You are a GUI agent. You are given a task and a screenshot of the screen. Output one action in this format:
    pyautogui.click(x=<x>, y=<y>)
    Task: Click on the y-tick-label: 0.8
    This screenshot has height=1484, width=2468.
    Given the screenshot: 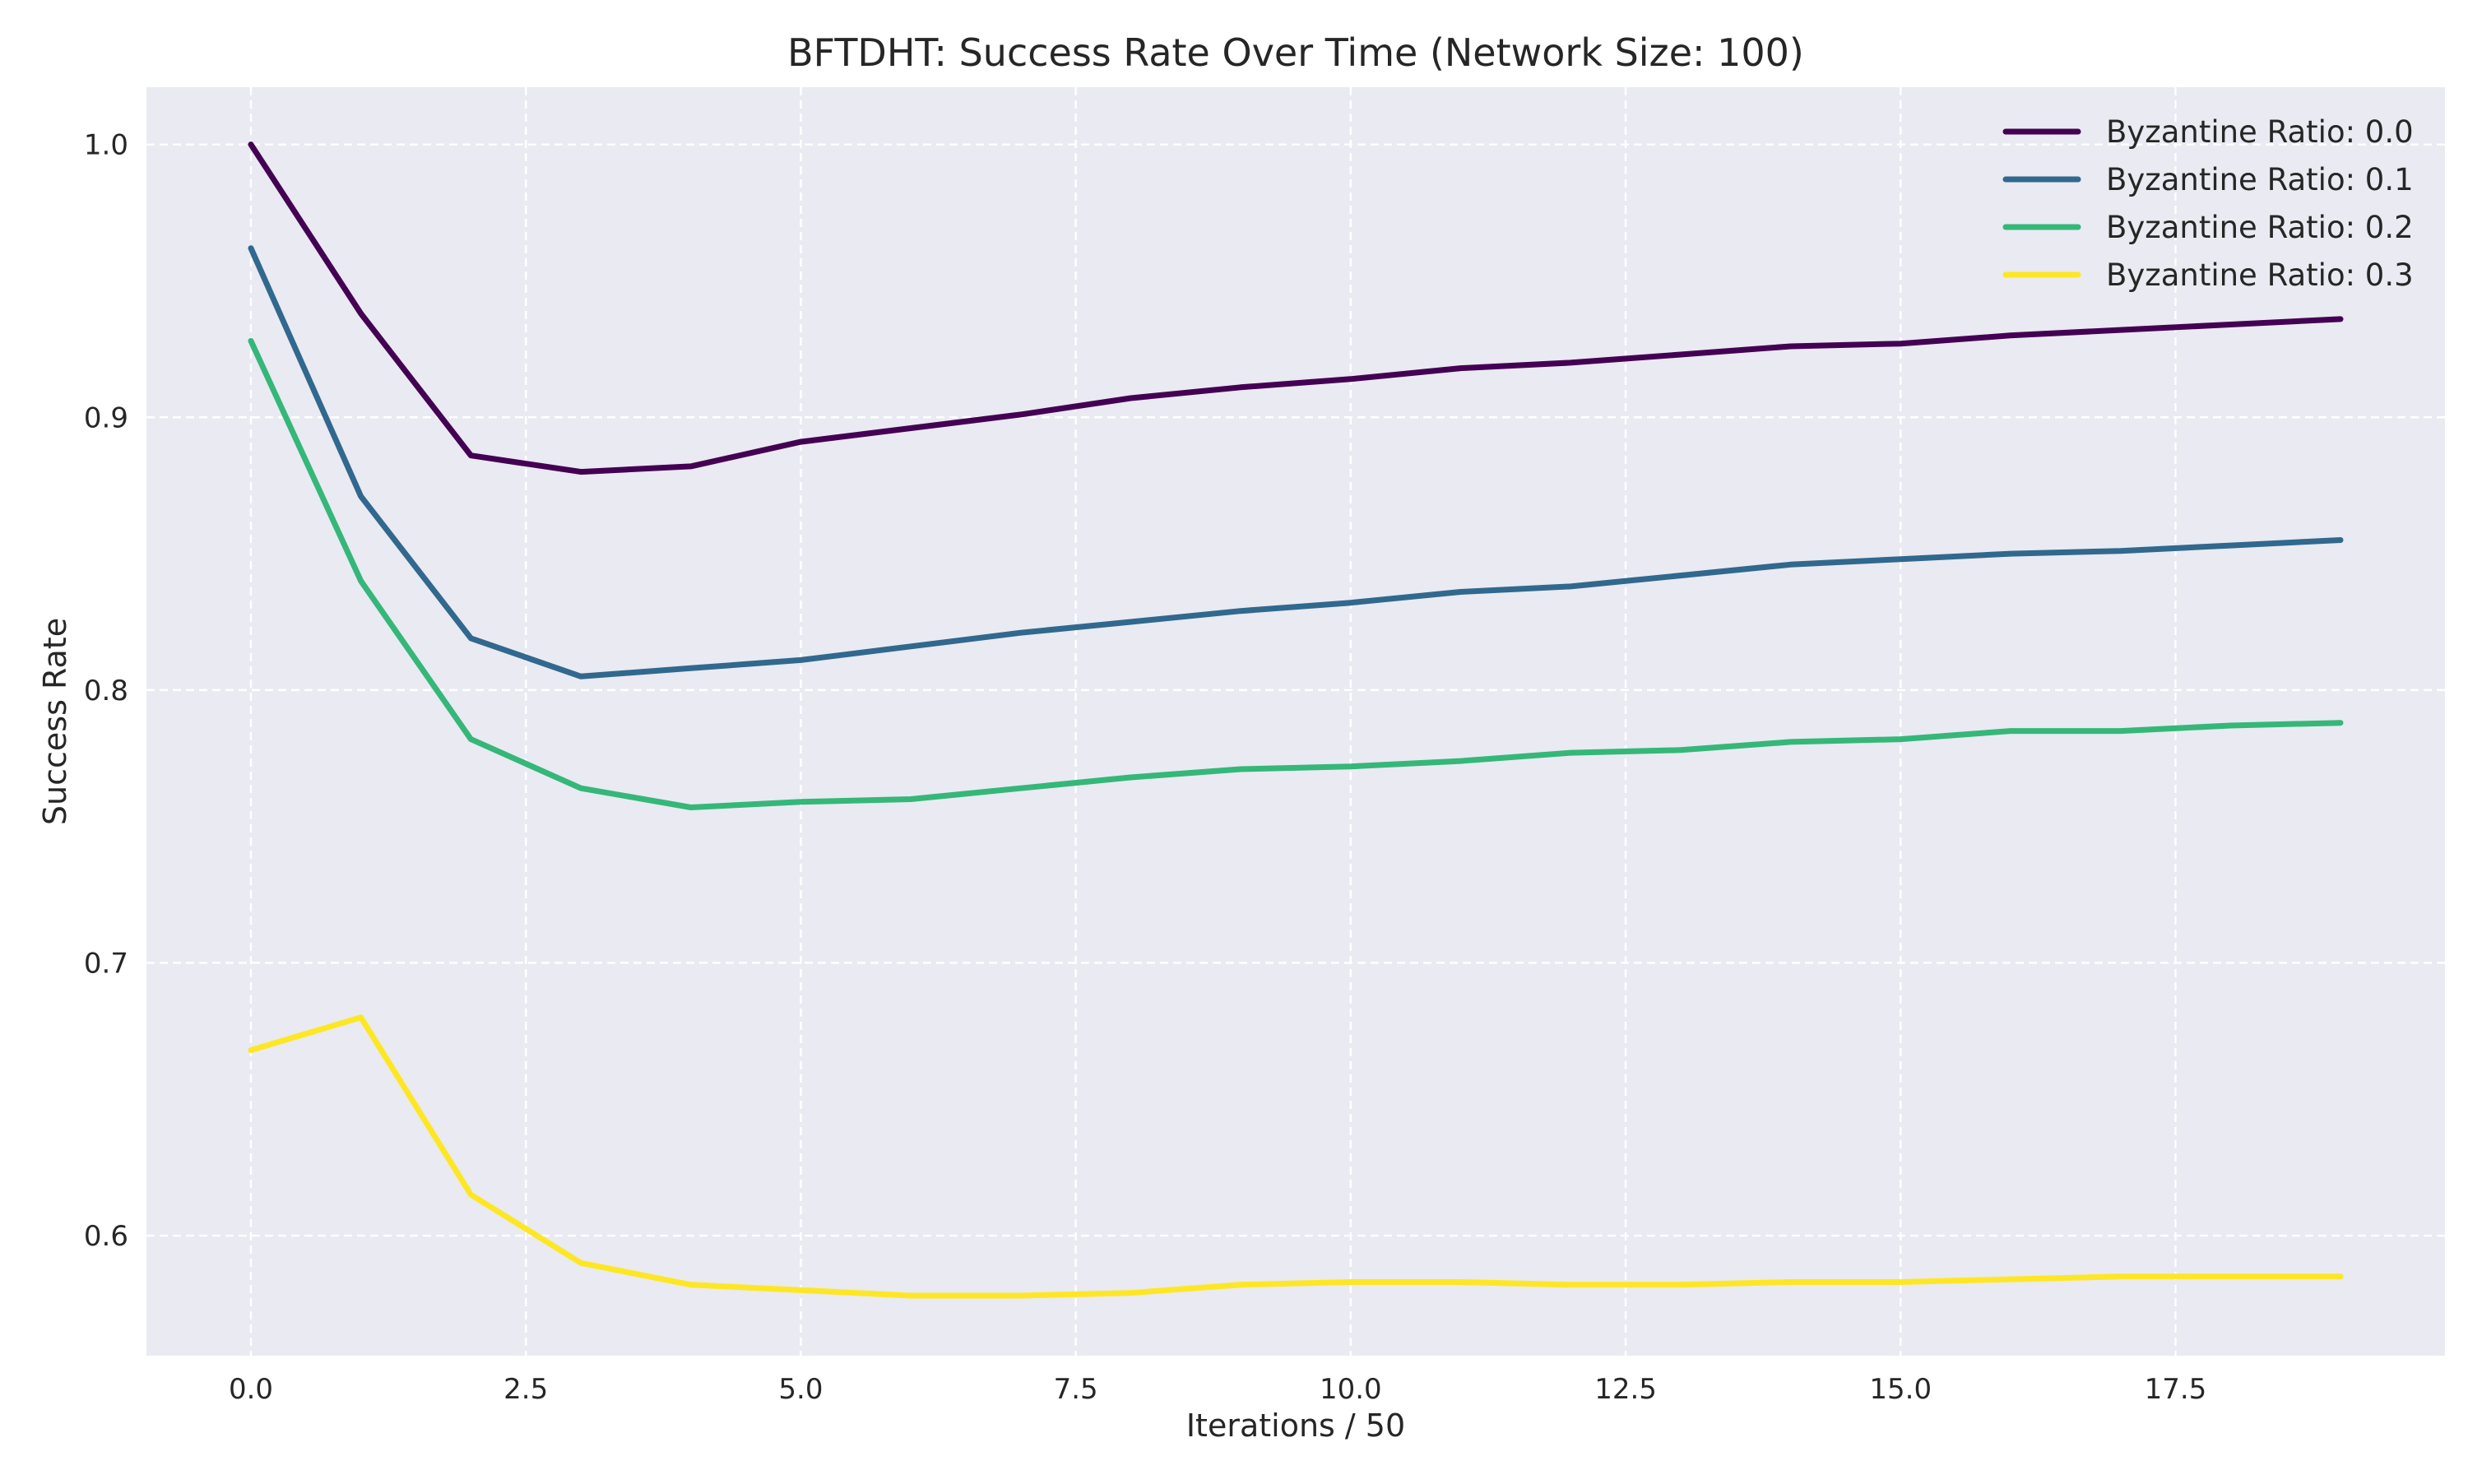 What is the action you would take?
    pyautogui.click(x=106, y=691)
    